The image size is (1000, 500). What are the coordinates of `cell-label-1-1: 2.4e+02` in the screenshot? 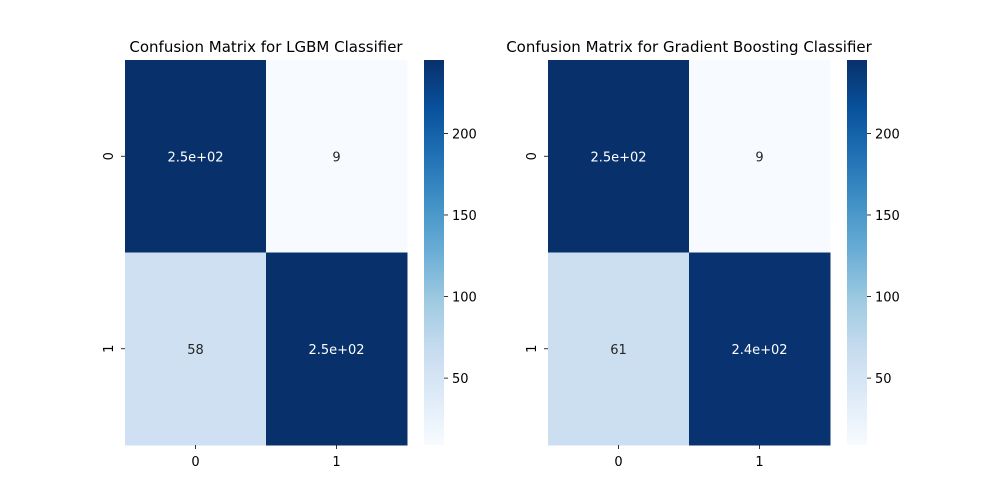 It's located at (759, 350).